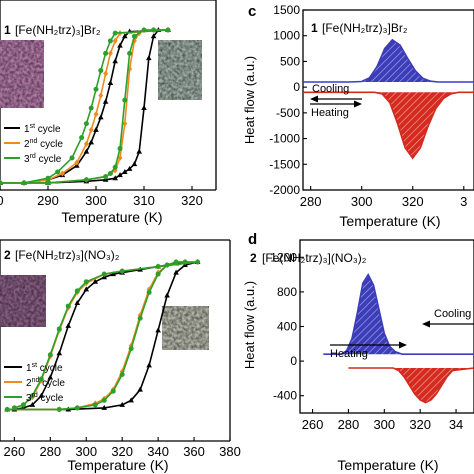 Image resolution: width=474 pixels, height=474 pixels. I want to click on panel-d-yticks: -400 0 400 800 1200, so click(287, 326).